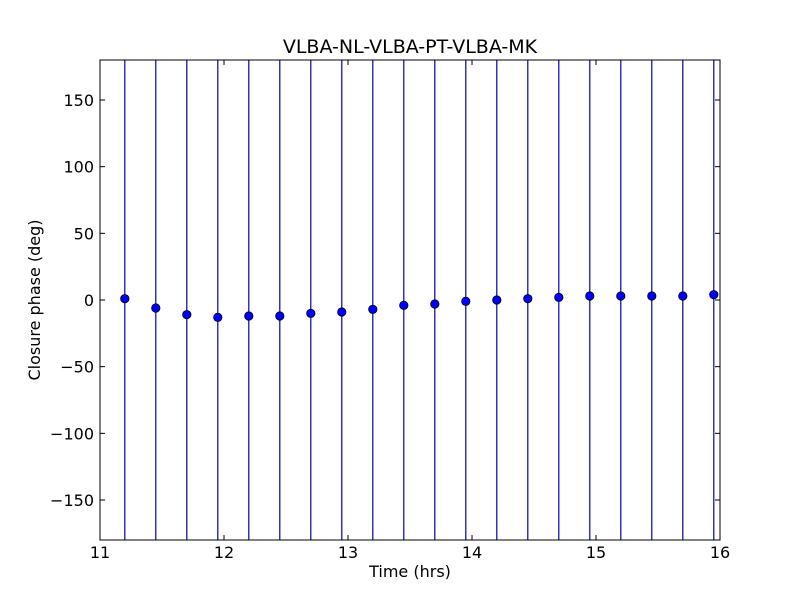 Image resolution: width=800 pixels, height=600 pixels. Describe the element at coordinates (410, 47) in the screenshot. I see `chart-title: VLBA-NL-VLBA-PT-VLBA-MK` at that location.